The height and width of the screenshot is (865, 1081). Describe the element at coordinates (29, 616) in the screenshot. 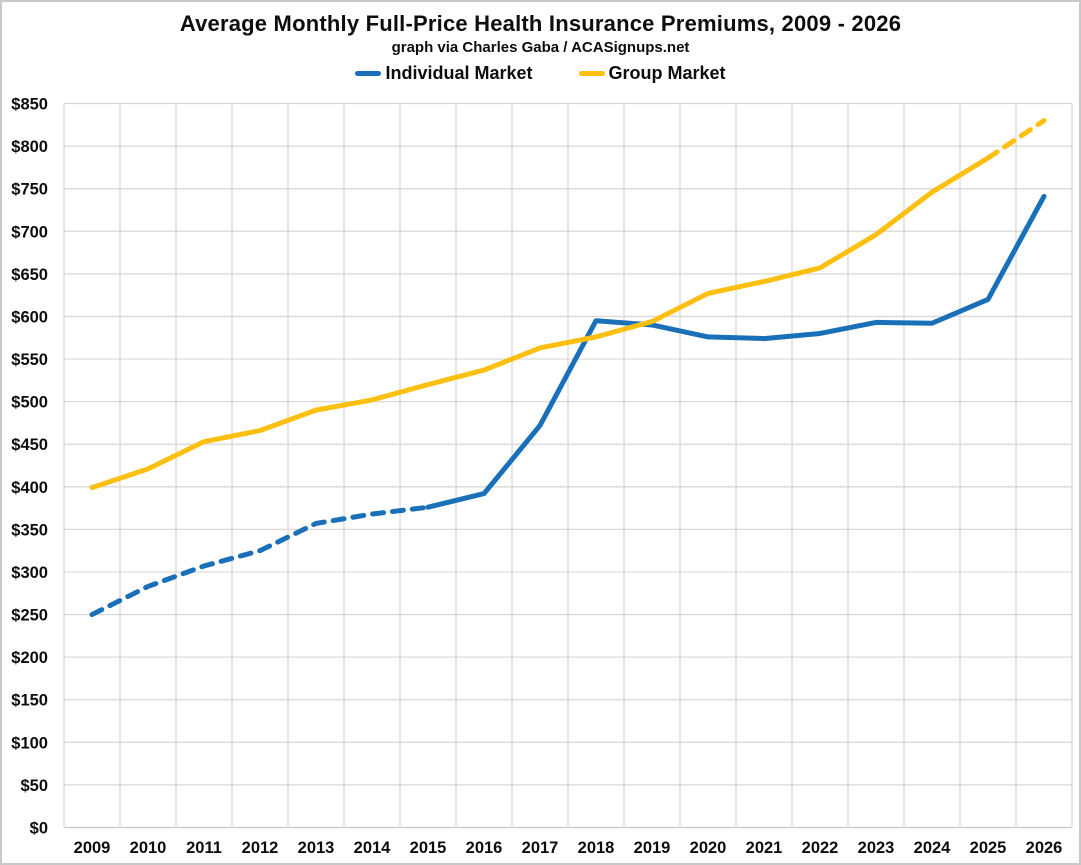

I see `y-tick-label: $250` at that location.